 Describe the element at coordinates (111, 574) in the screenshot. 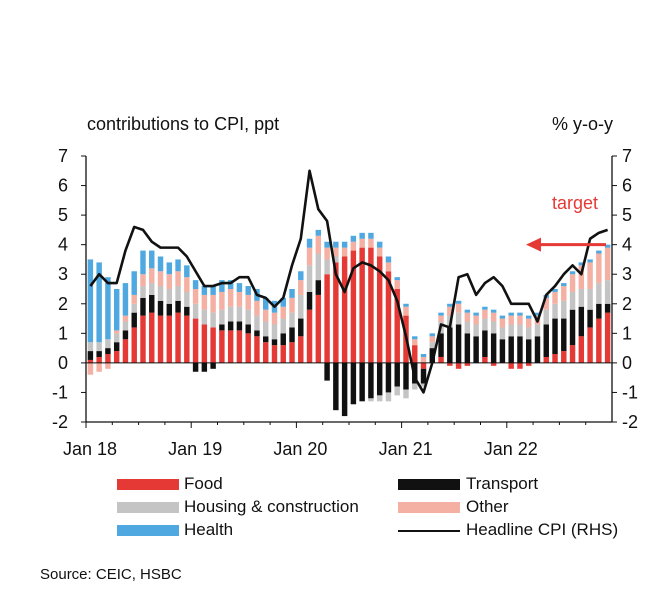

I see `source-note: Source: CEIC, HSBC` at that location.